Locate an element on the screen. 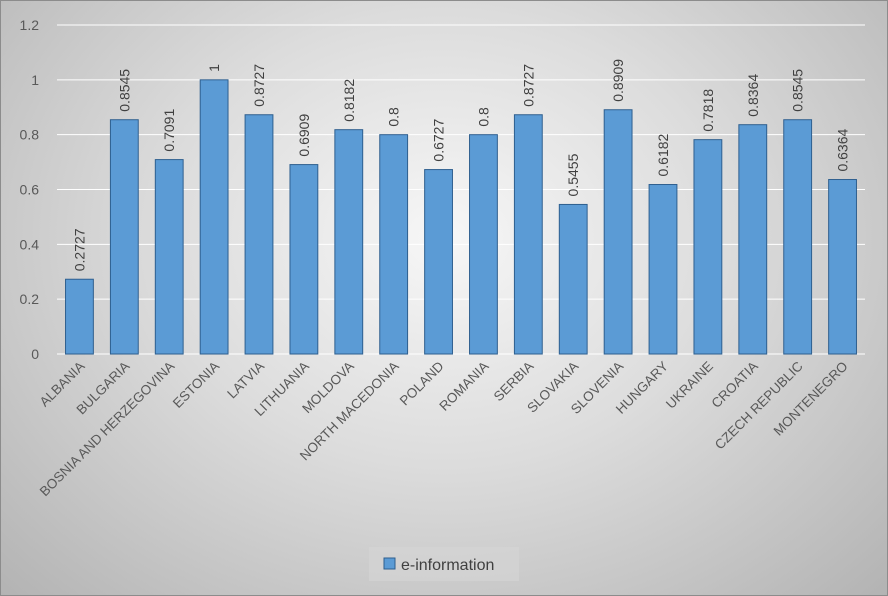  data-label: 0.6182 is located at coordinates (663, 154).